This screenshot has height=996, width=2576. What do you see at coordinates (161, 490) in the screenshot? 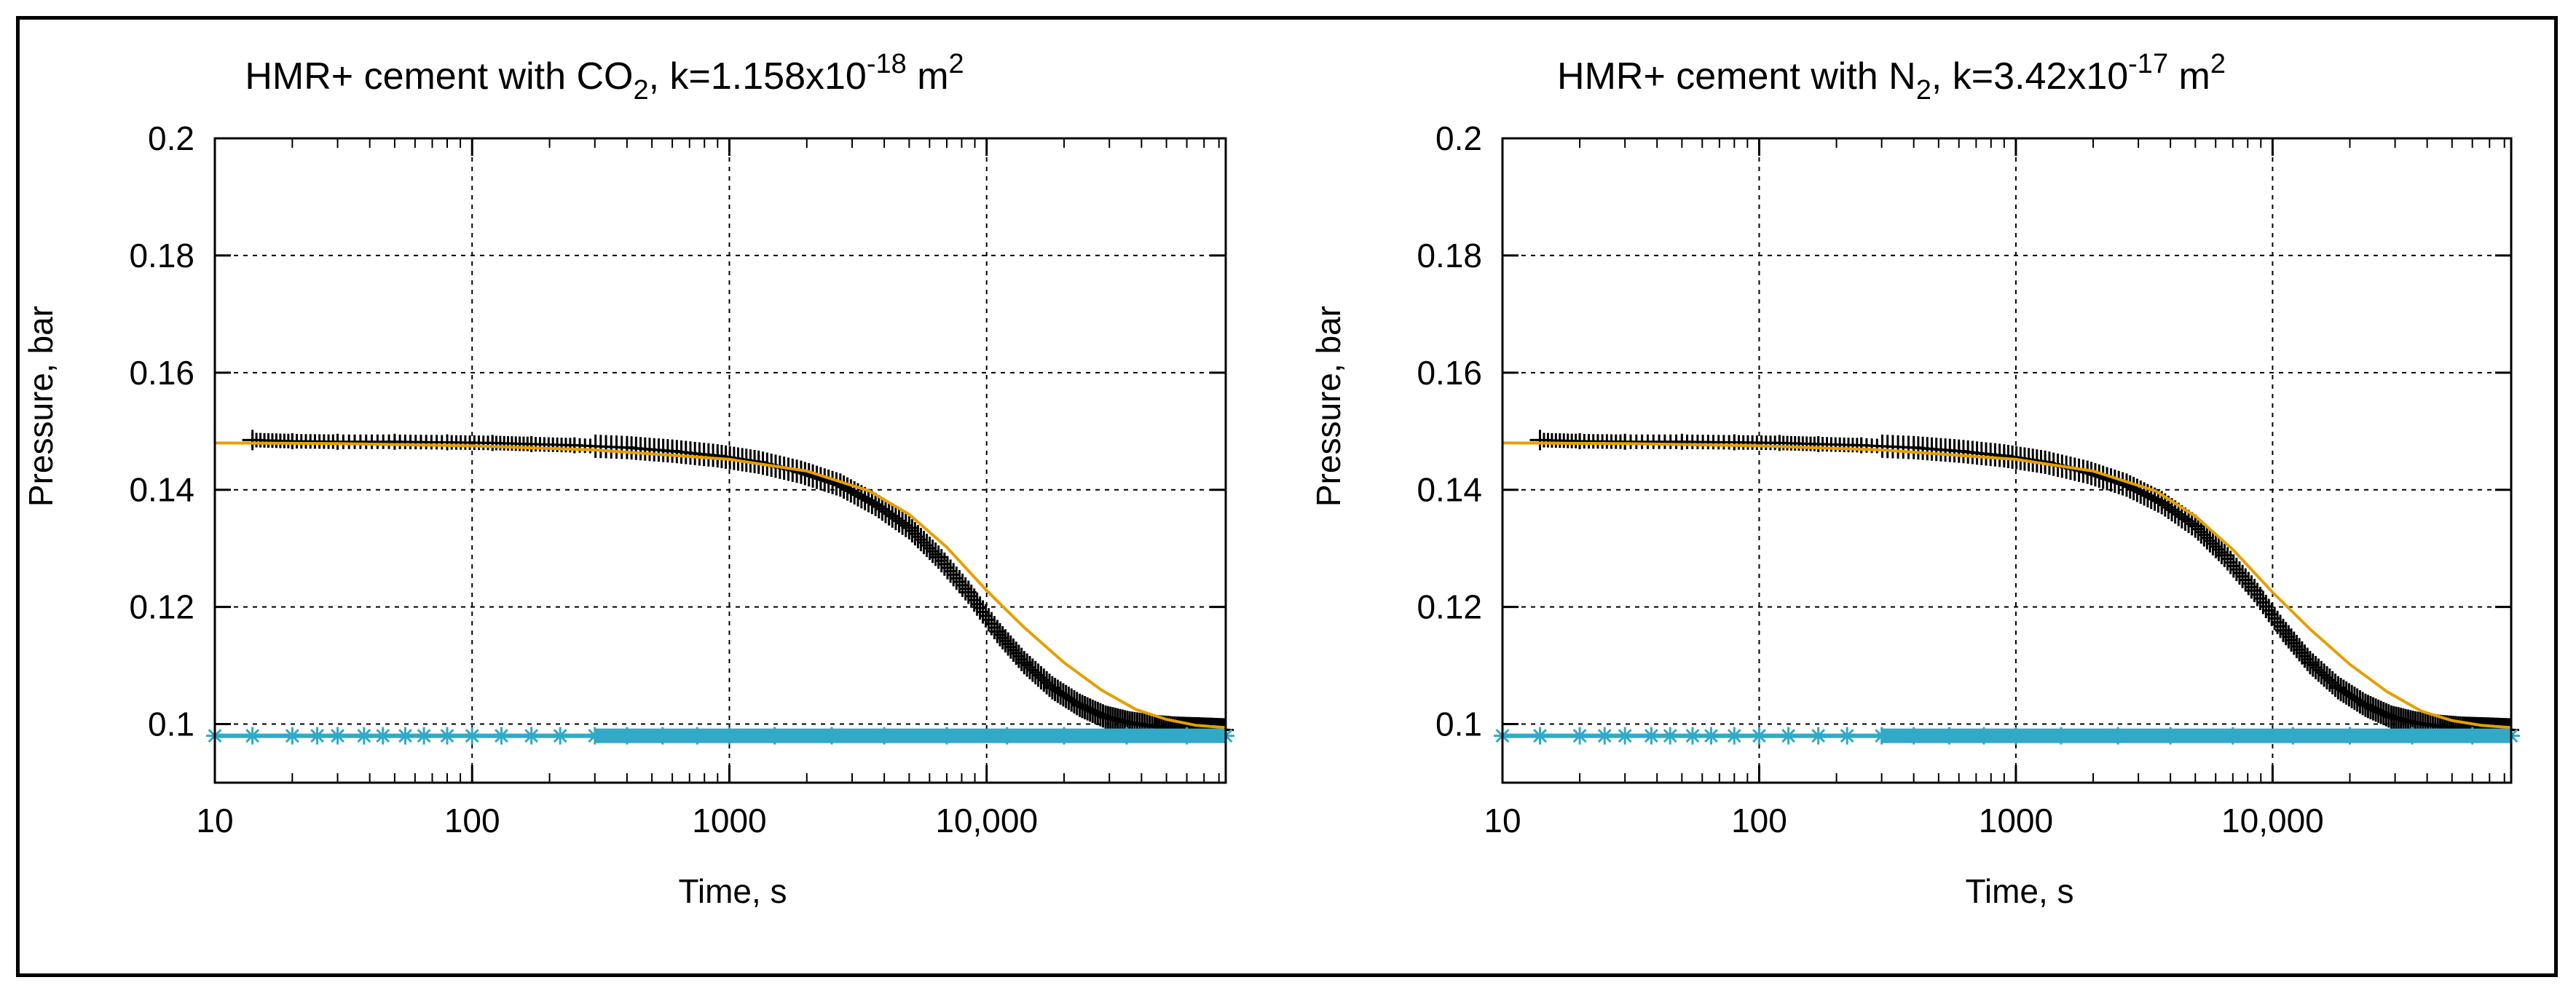
I see `chart-co2-ytick-label: 0.14` at bounding box center [161, 490].